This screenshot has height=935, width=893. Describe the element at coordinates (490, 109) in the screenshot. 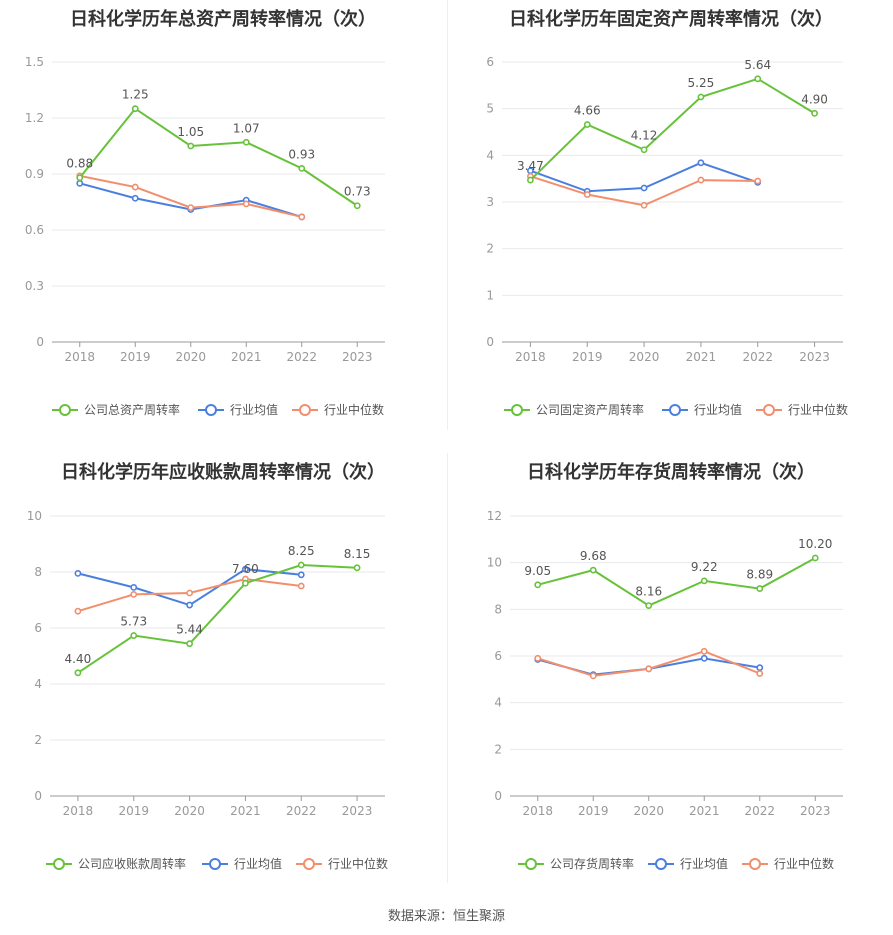

I see `y-tick-label: 5` at that location.